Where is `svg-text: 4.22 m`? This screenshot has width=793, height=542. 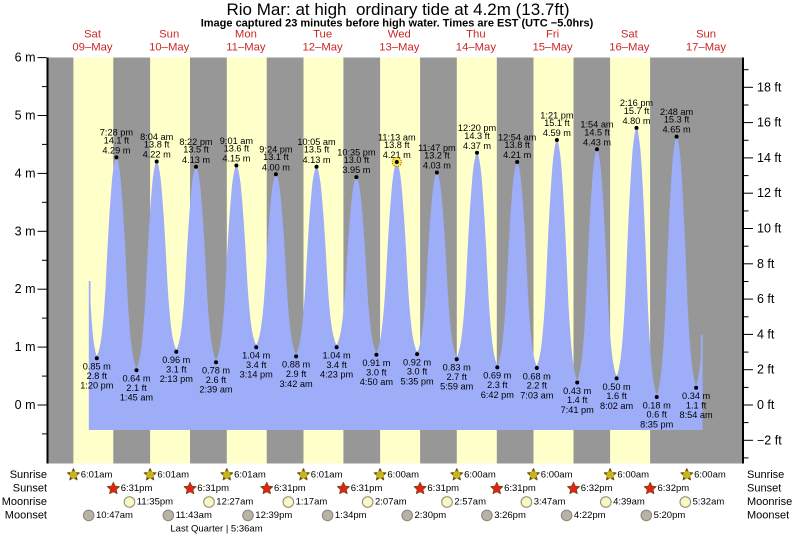 svg-text: 4.22 m is located at coordinates (157, 155).